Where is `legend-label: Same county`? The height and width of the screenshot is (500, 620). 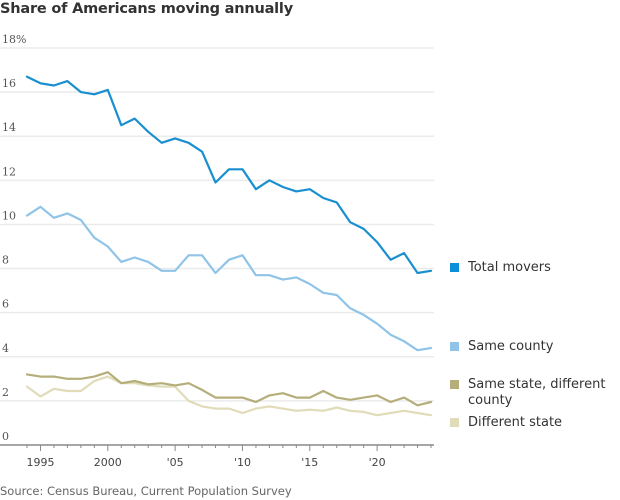 legend-label: Same county is located at coordinates (511, 346).